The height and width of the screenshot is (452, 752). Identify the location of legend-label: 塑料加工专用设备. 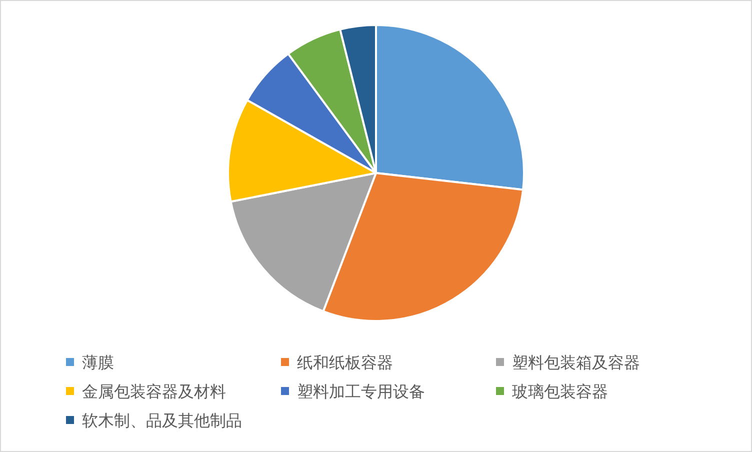
(361, 391).